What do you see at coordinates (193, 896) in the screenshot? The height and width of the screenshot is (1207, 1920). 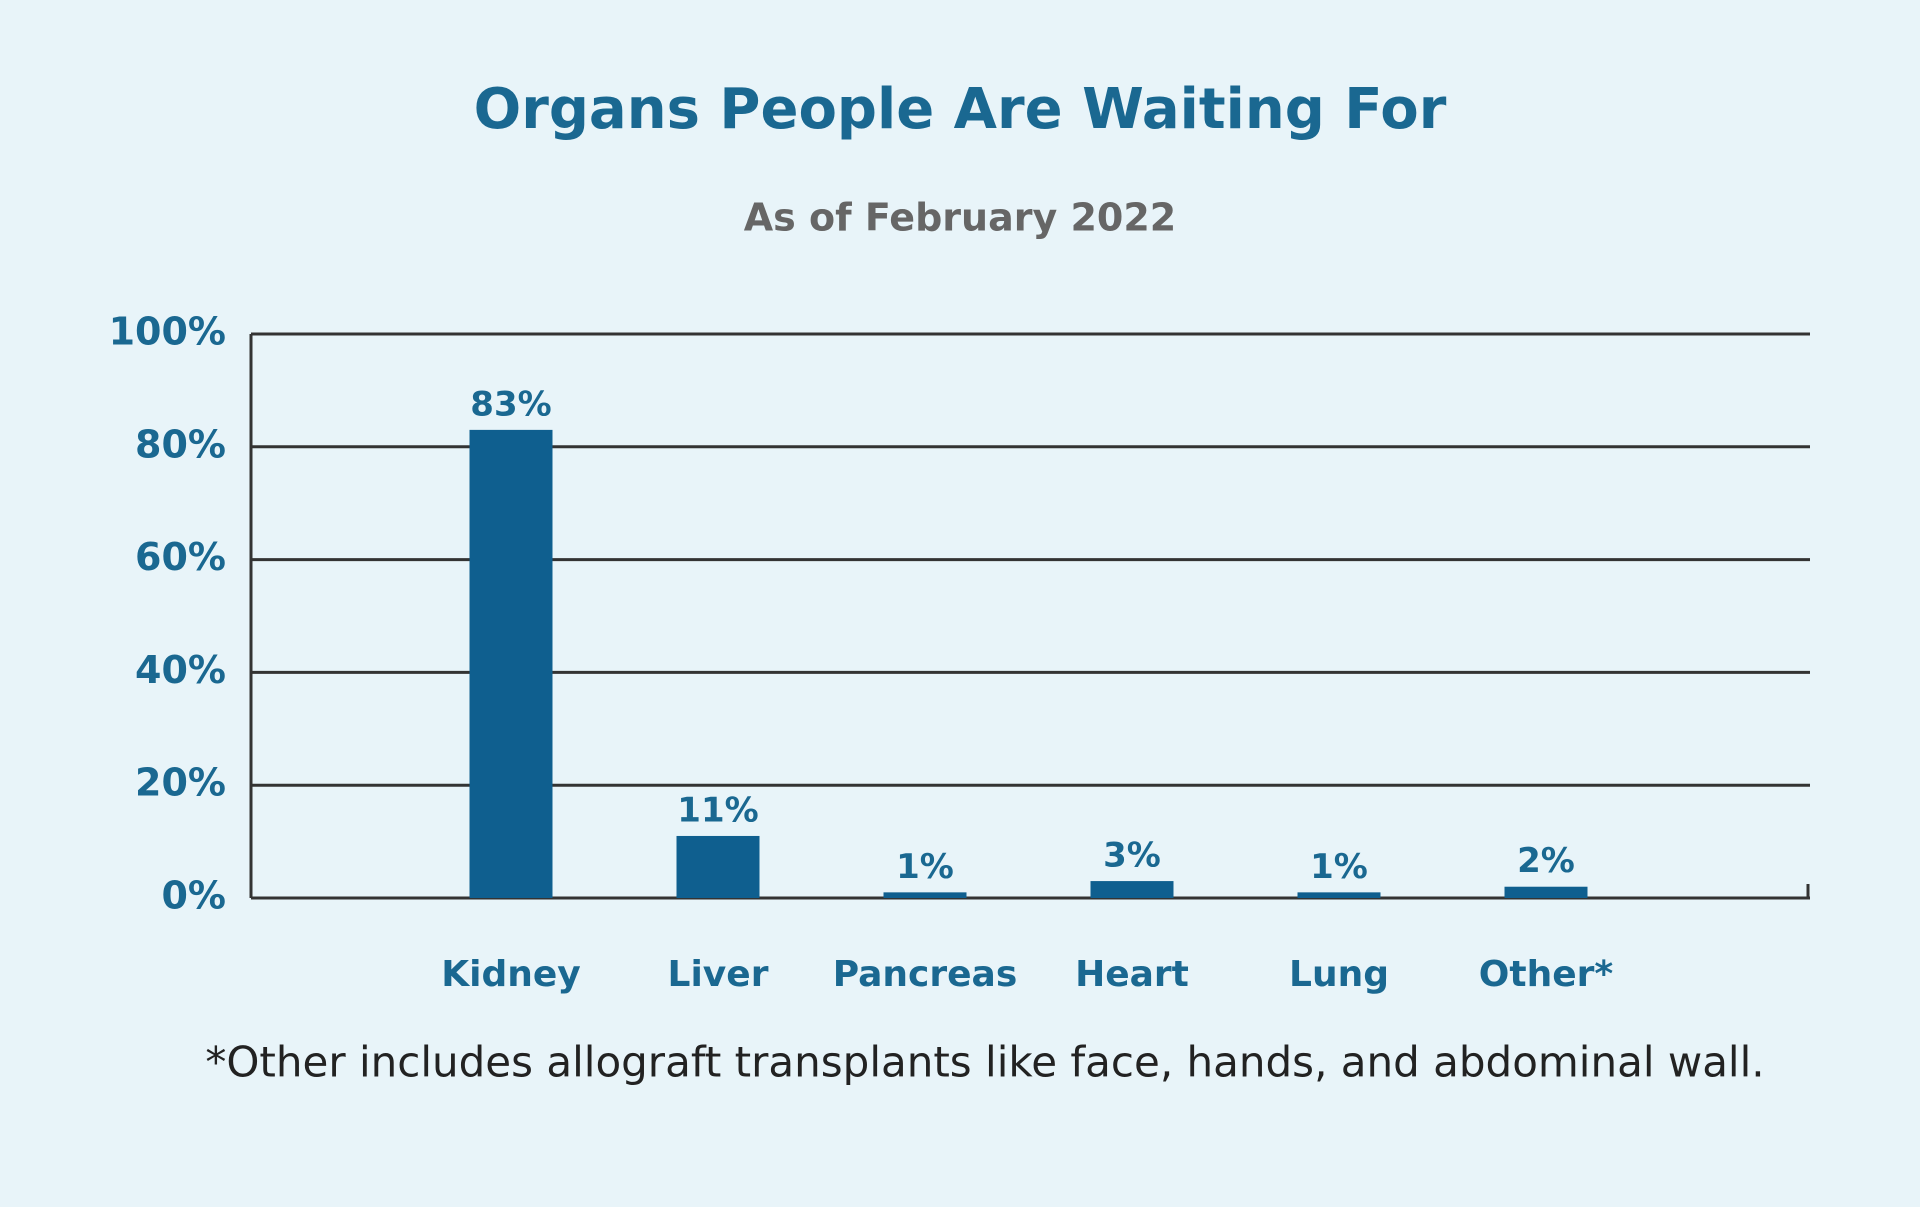 I see `y-tick-label: 0%` at bounding box center [193, 896].